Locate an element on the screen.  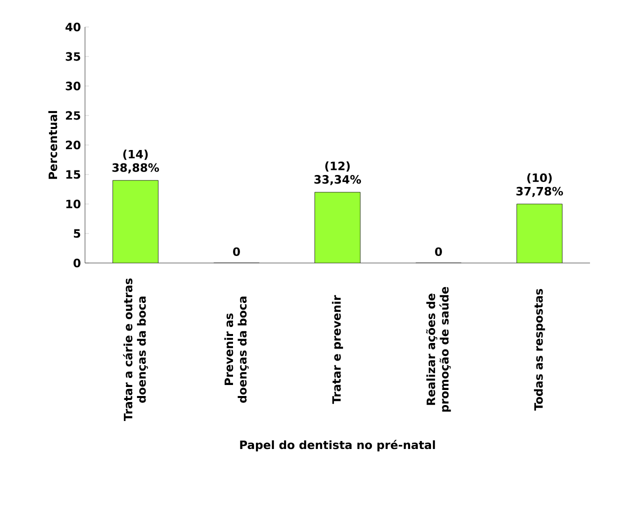
x-tick-label: Tratar a cárie e outras doenças da boca is located at coordinates (135, 350).